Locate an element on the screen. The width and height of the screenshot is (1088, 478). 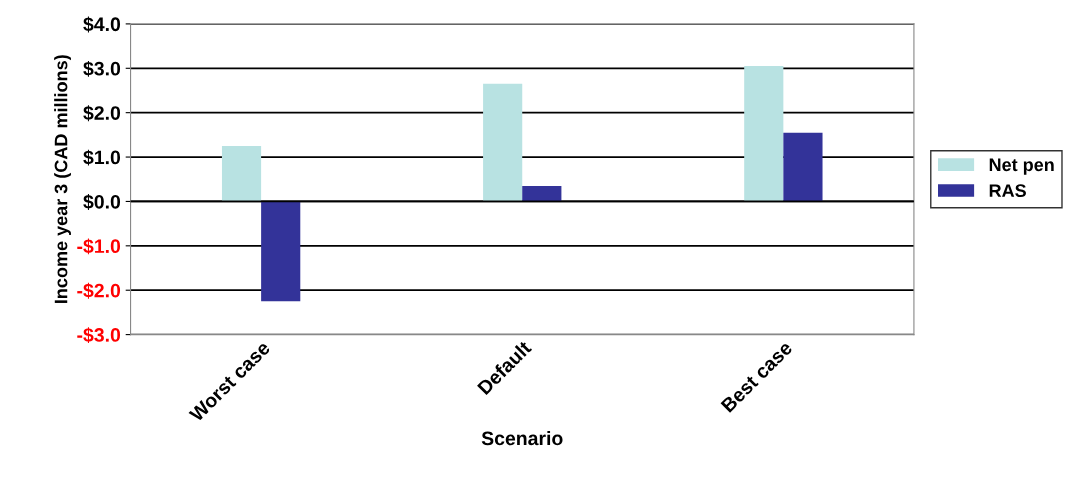
y-tick-label: -$1.0 is located at coordinates (99, 246).